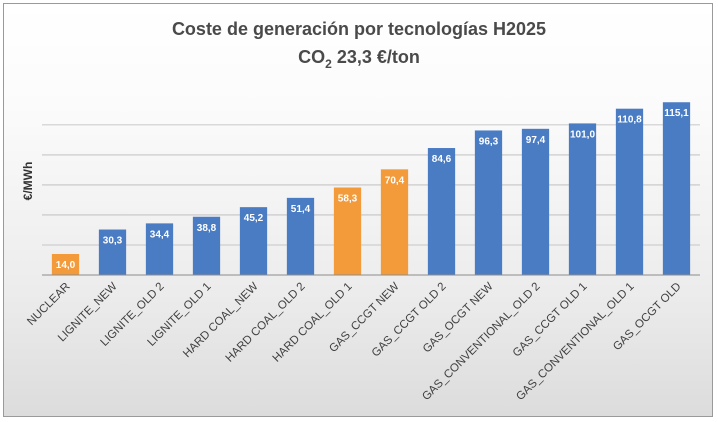 This screenshot has height=422, width=718. Describe the element at coordinates (348, 198) in the screenshot. I see `data-label: 58,3` at that location.